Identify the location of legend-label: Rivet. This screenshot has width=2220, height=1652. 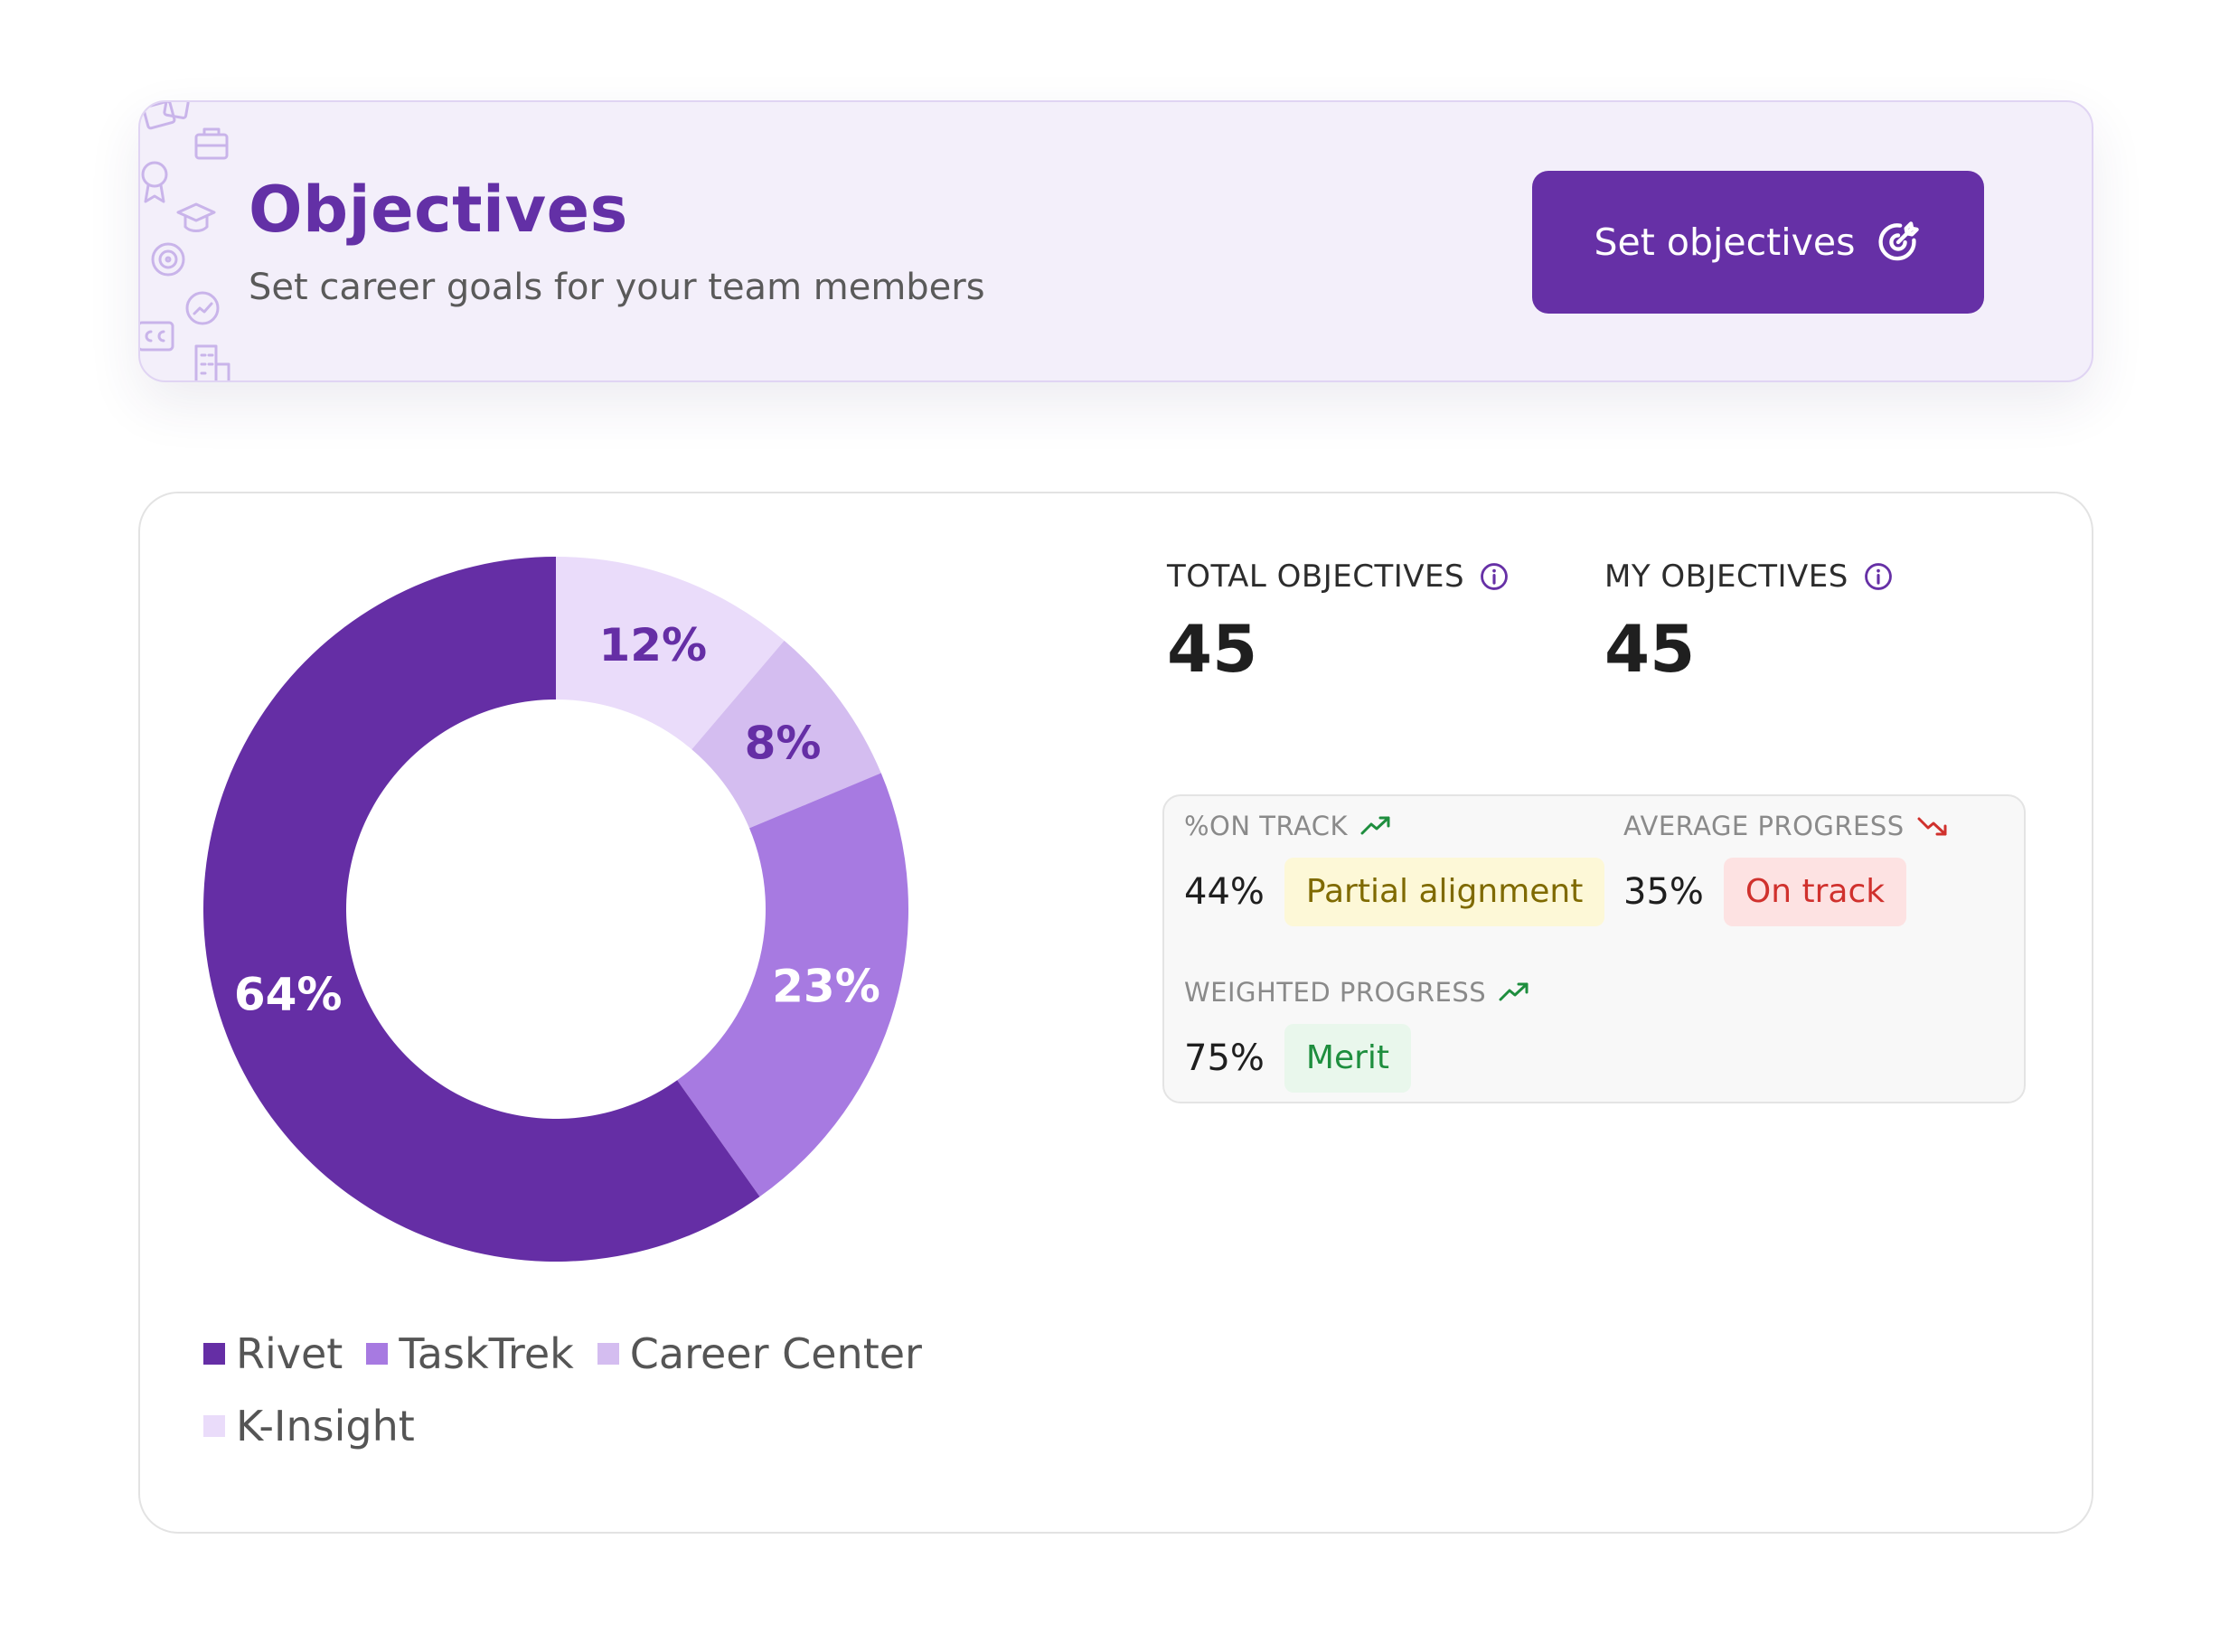
(289, 1353).